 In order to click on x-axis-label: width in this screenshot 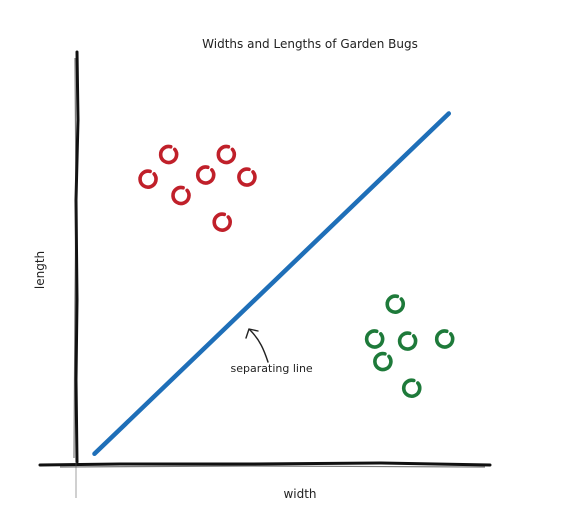, I will do `click(299, 494)`.